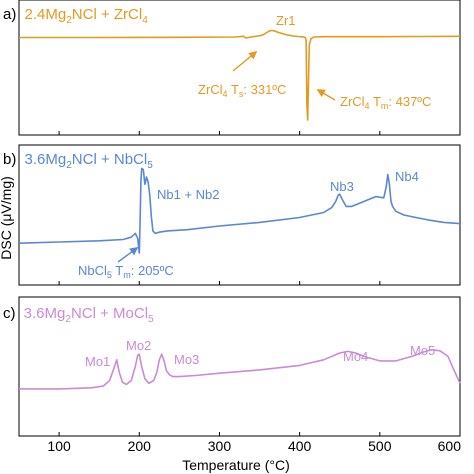  Describe the element at coordinates (69, 165) in the screenshot. I see `panel-b-title-sub: 2` at that location.